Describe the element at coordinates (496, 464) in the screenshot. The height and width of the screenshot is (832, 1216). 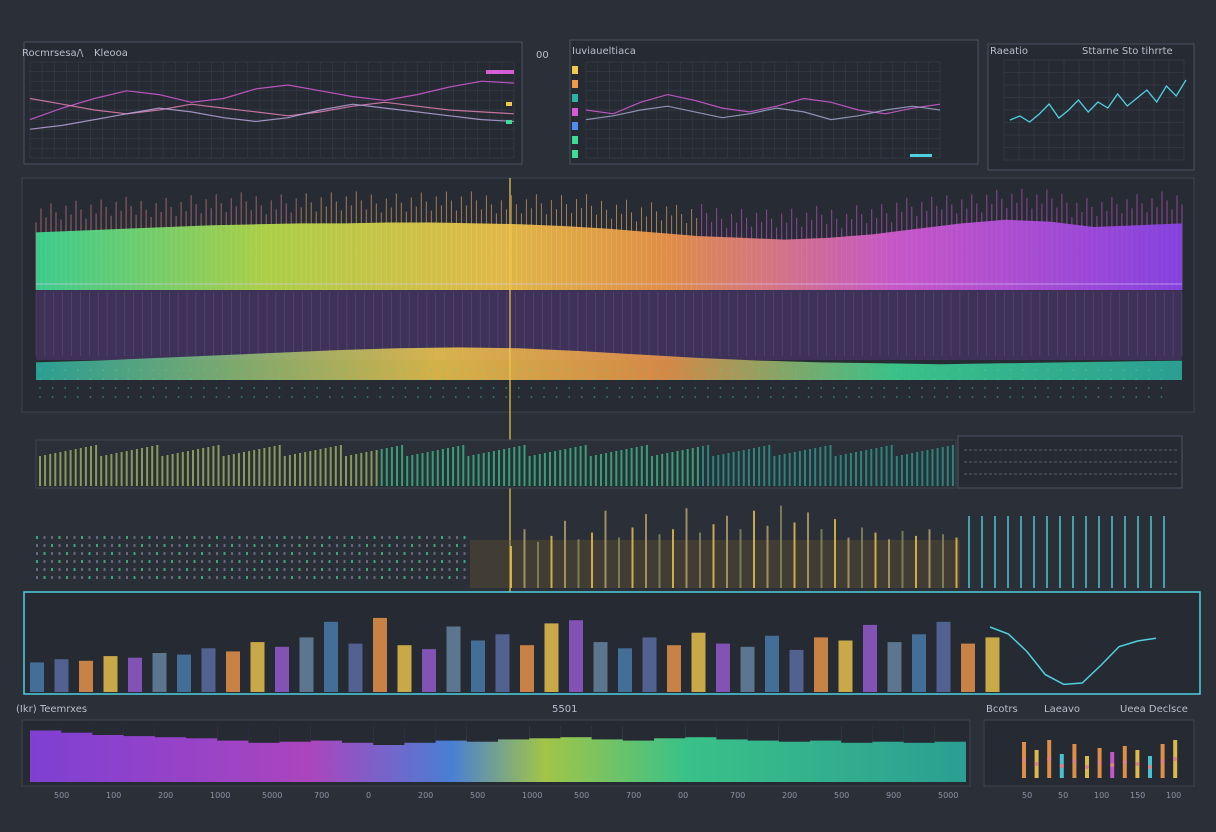
I see `green-band-frame` at that location.